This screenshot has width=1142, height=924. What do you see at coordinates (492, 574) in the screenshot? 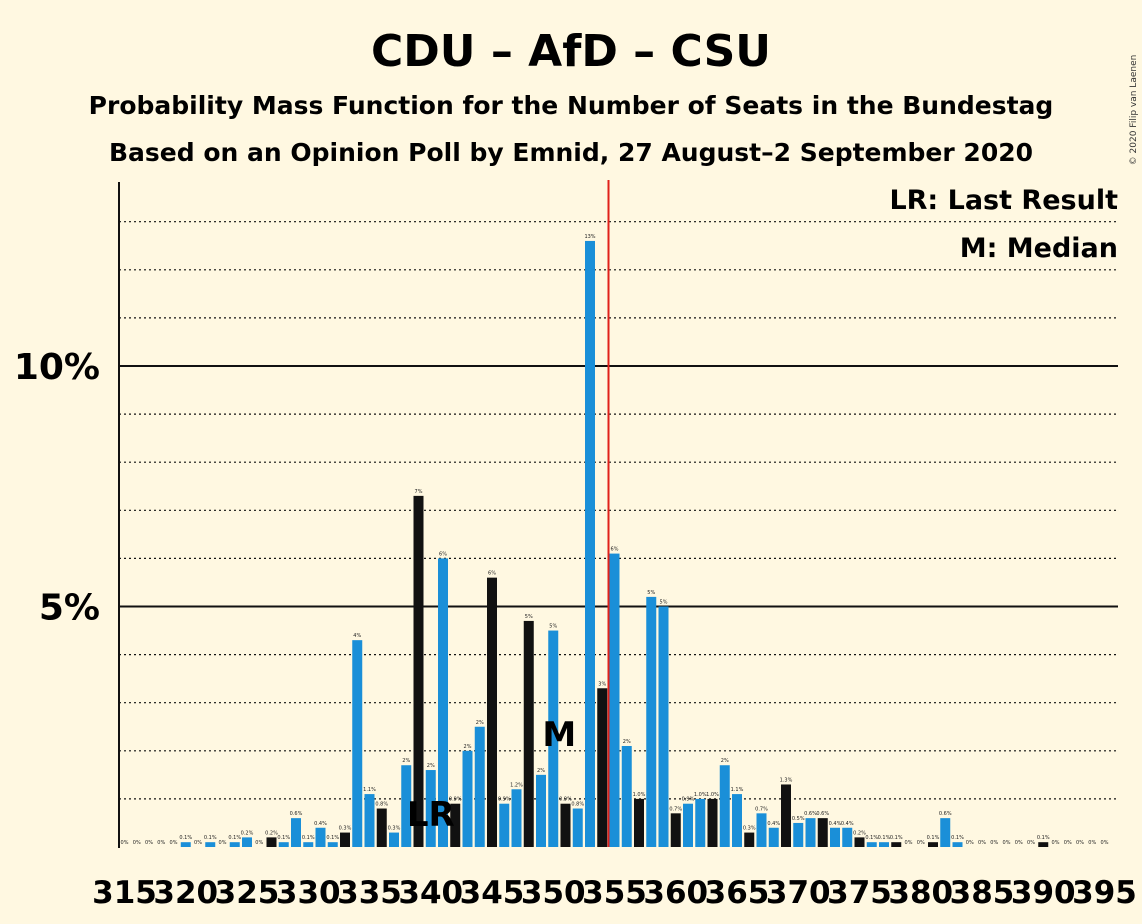
I see `data-label-345: 6%` at bounding box center [492, 574].